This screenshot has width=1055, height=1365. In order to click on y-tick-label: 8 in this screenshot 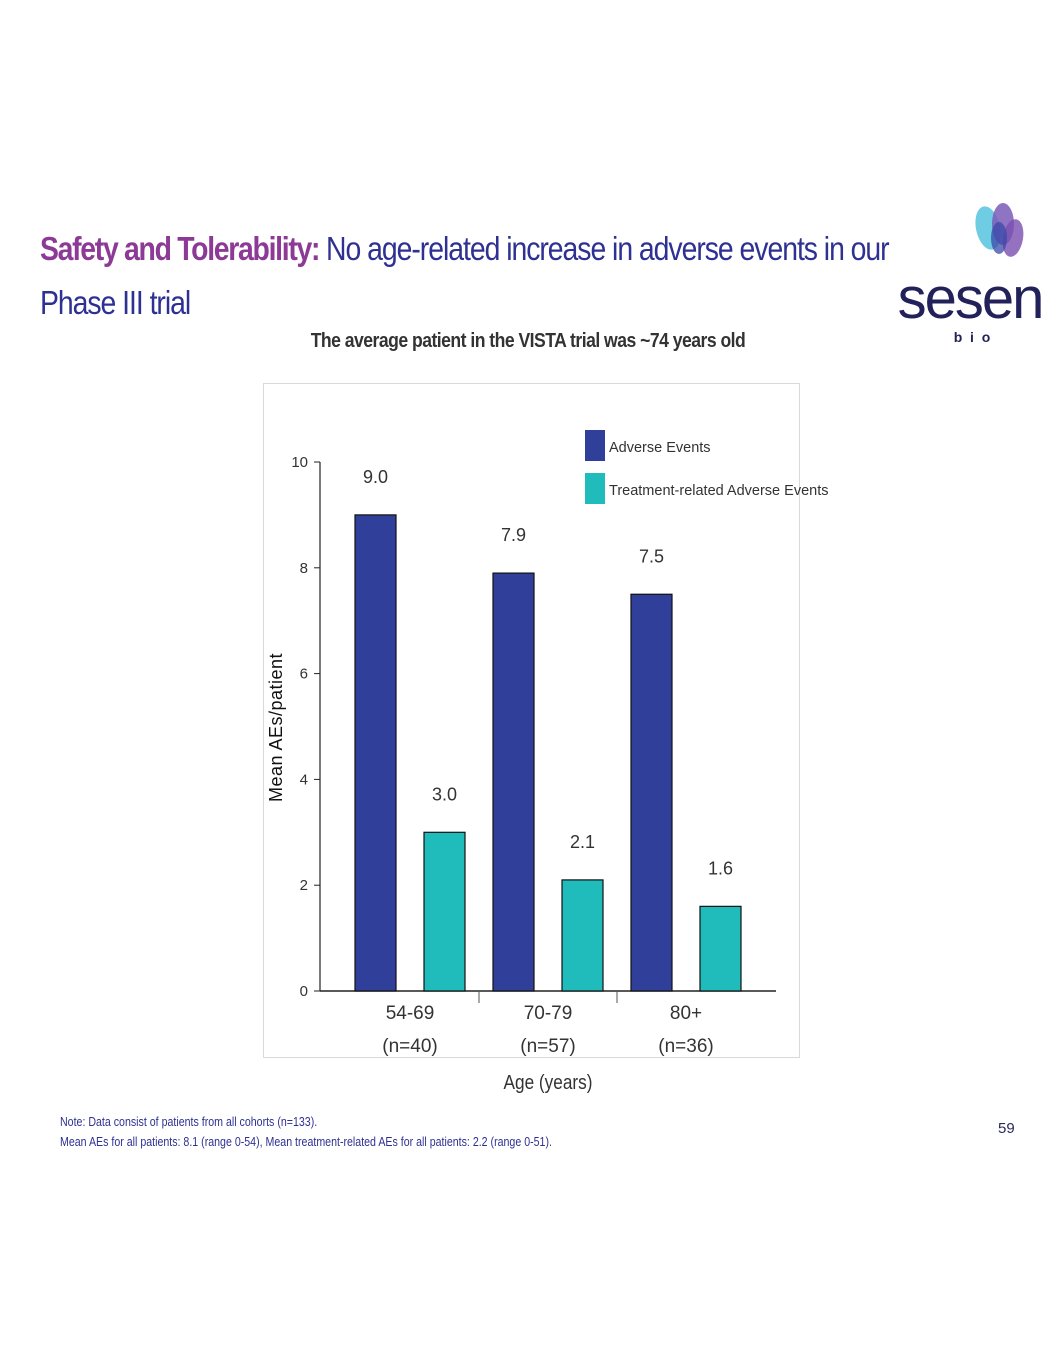, I will do `click(304, 568)`.